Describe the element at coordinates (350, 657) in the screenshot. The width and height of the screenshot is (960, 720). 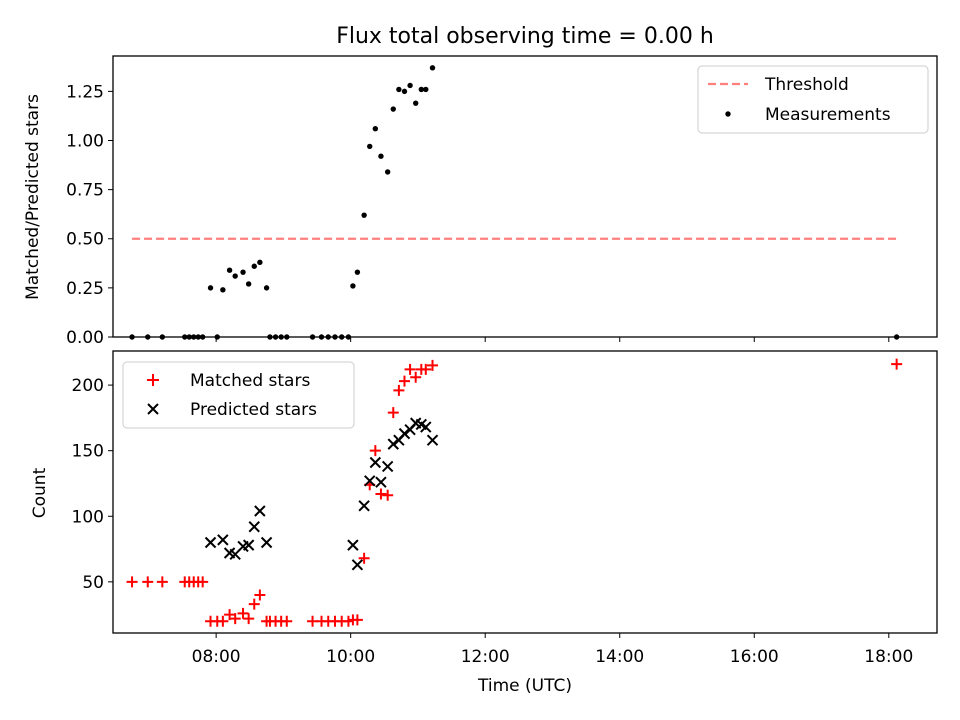
I see `x-tick-label: 10:00` at that location.